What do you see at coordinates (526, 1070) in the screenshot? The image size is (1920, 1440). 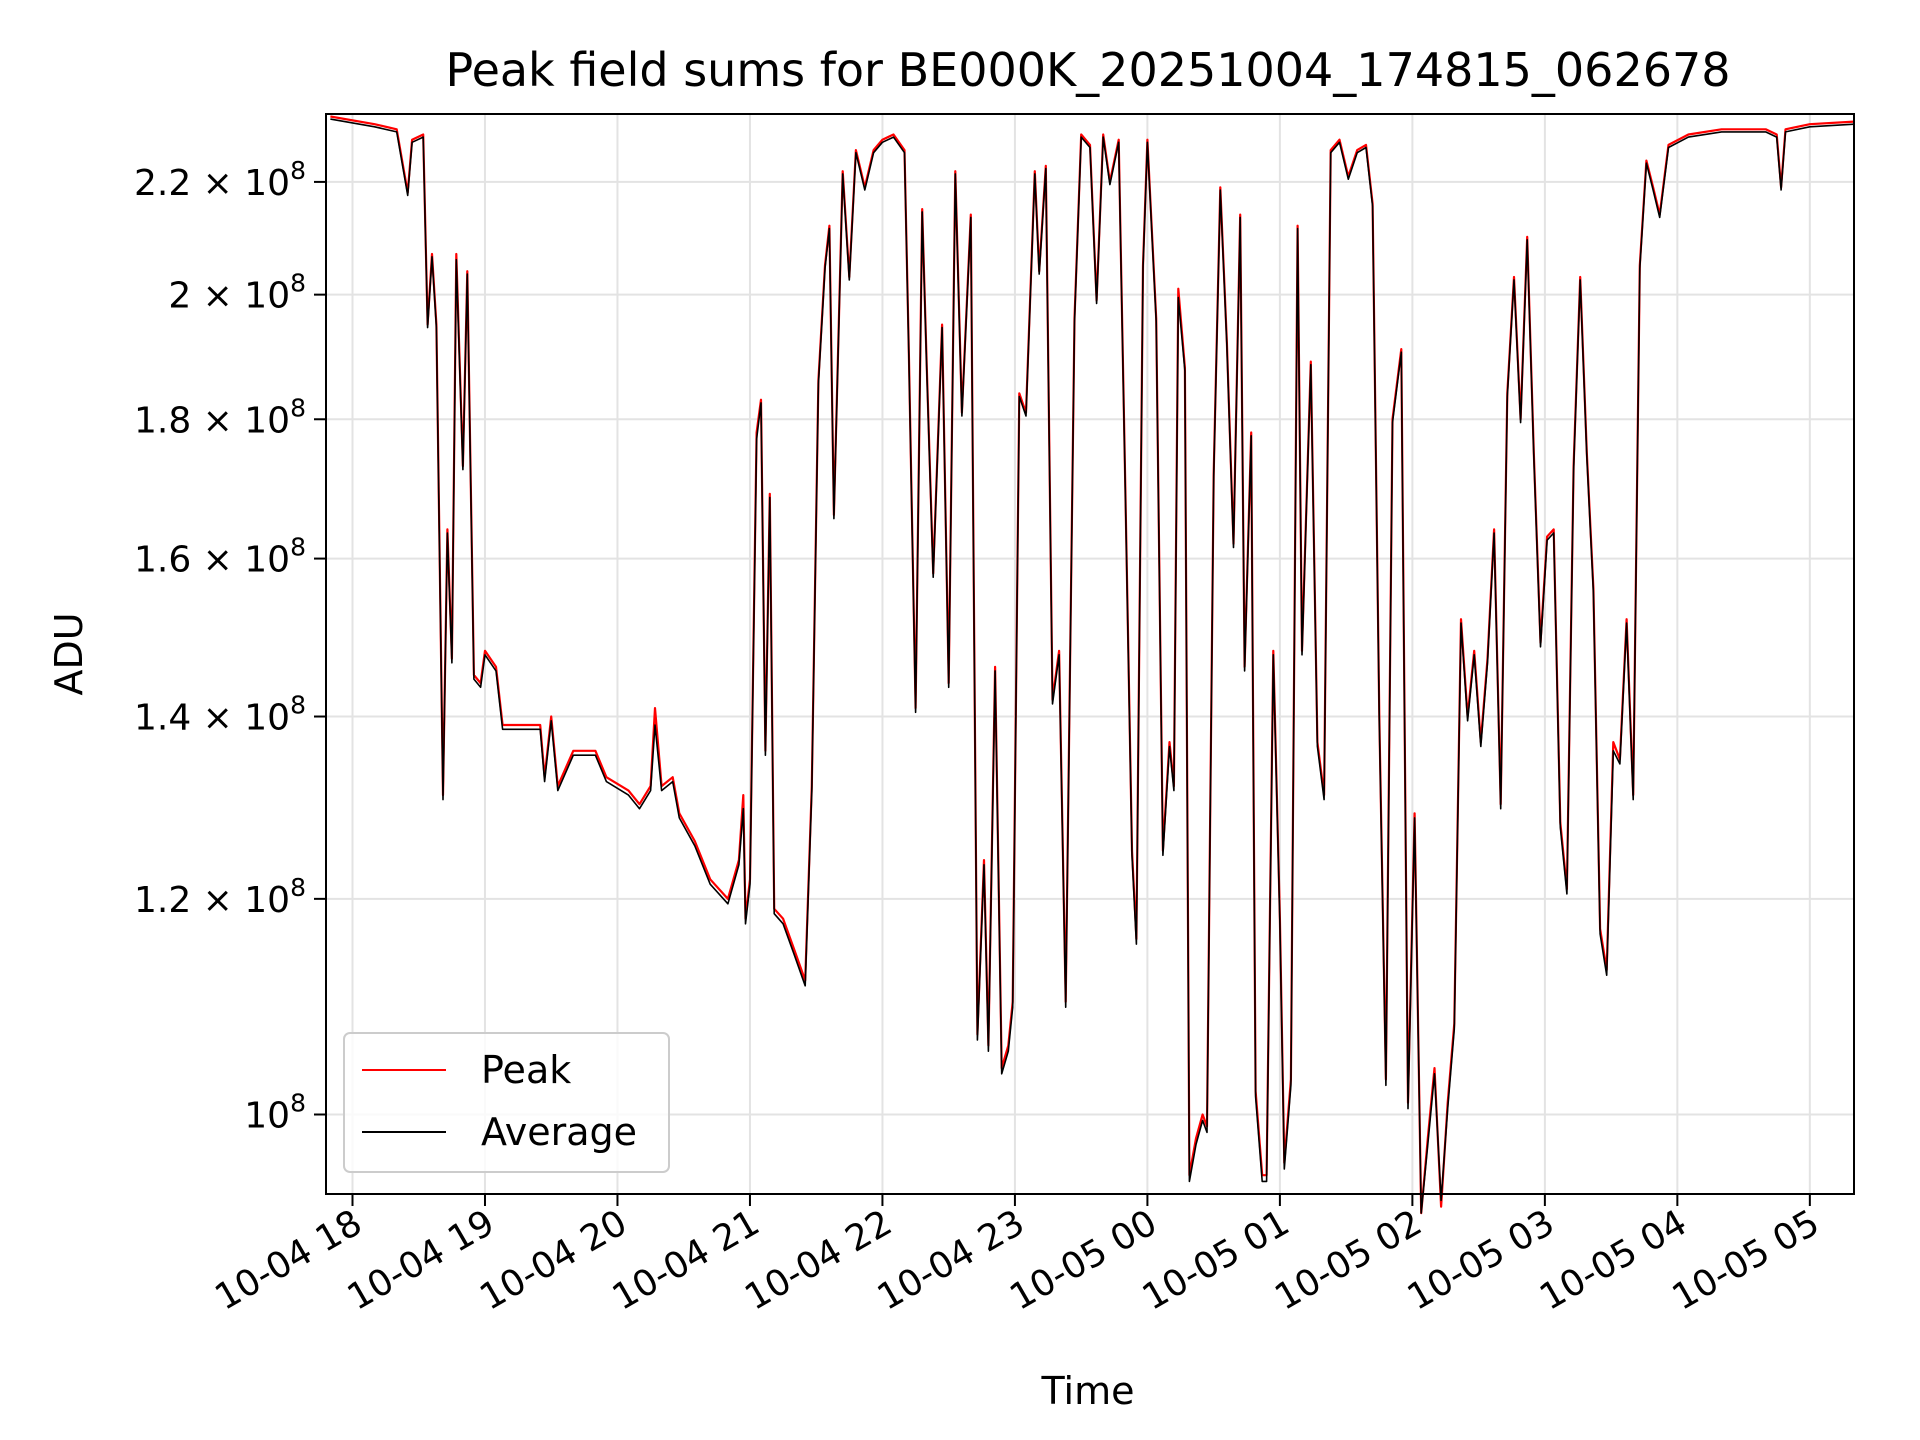 I see `legend-label-peak: Peak` at bounding box center [526, 1070].